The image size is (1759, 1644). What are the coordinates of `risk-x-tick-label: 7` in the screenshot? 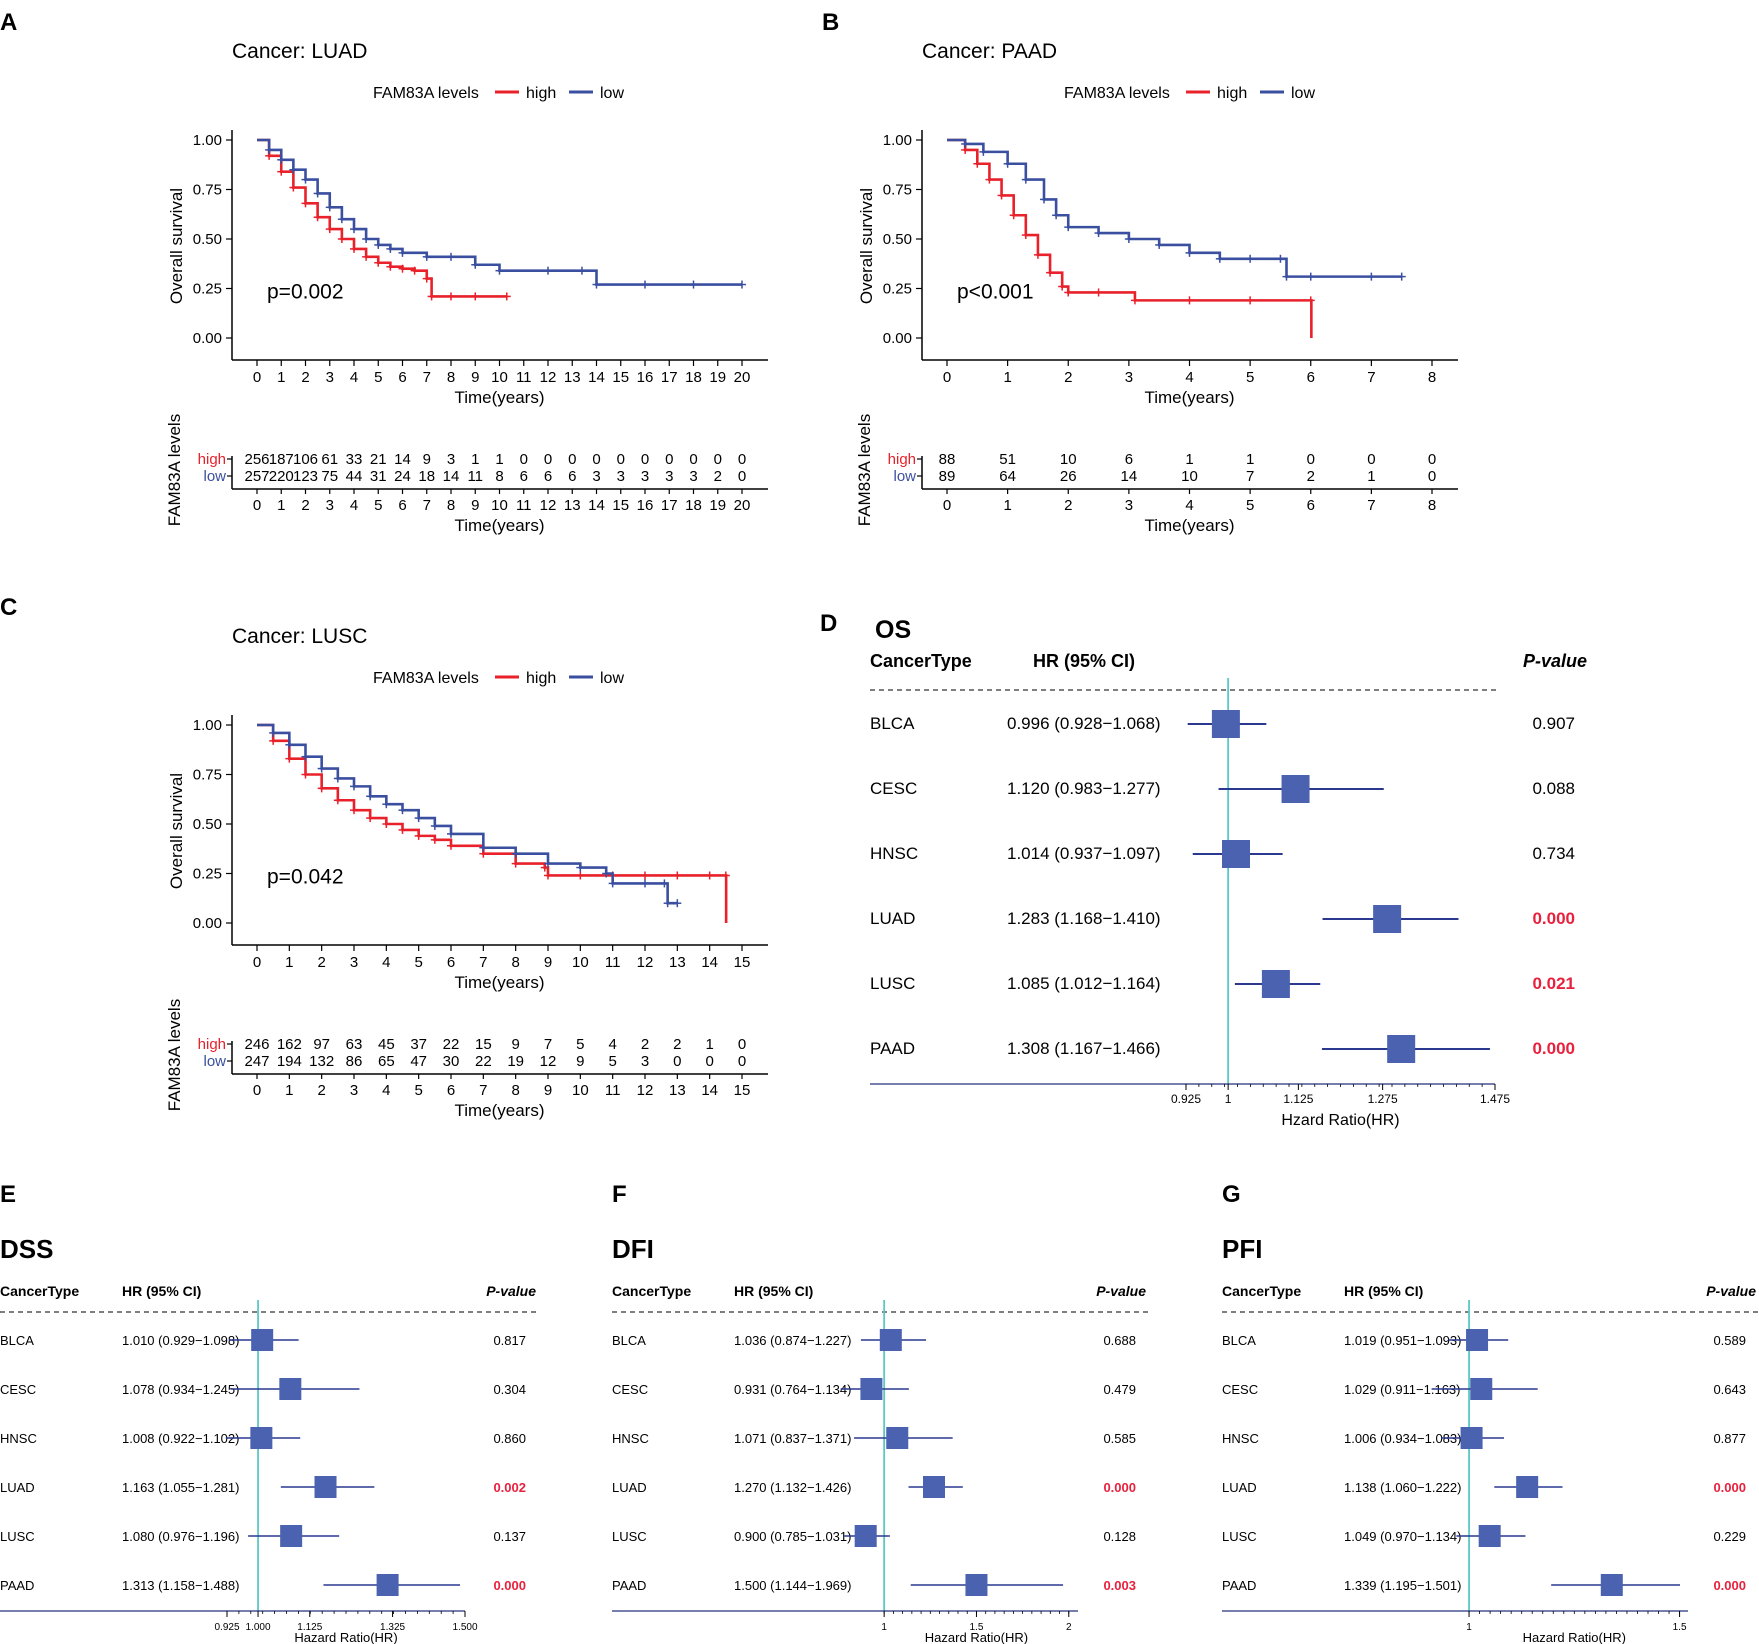 It's located at (483, 1090).